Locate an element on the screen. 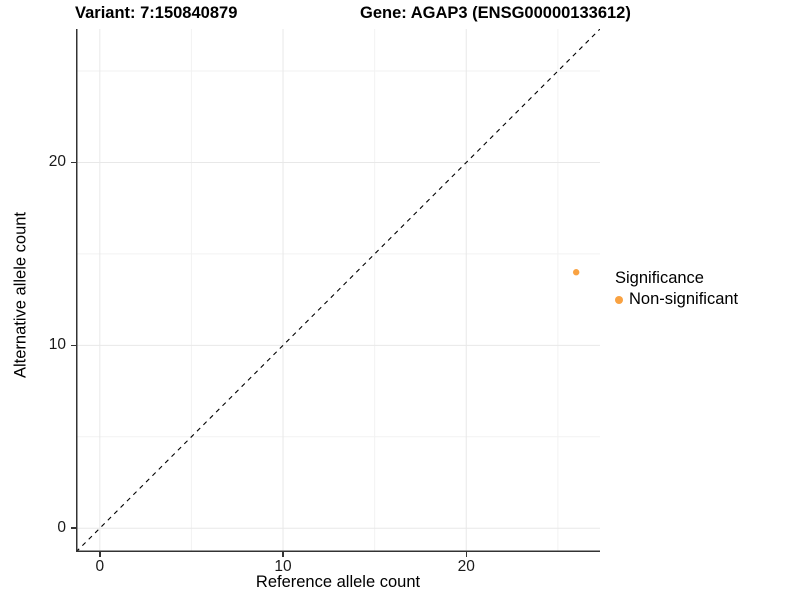  data-point is located at coordinates (576, 272).